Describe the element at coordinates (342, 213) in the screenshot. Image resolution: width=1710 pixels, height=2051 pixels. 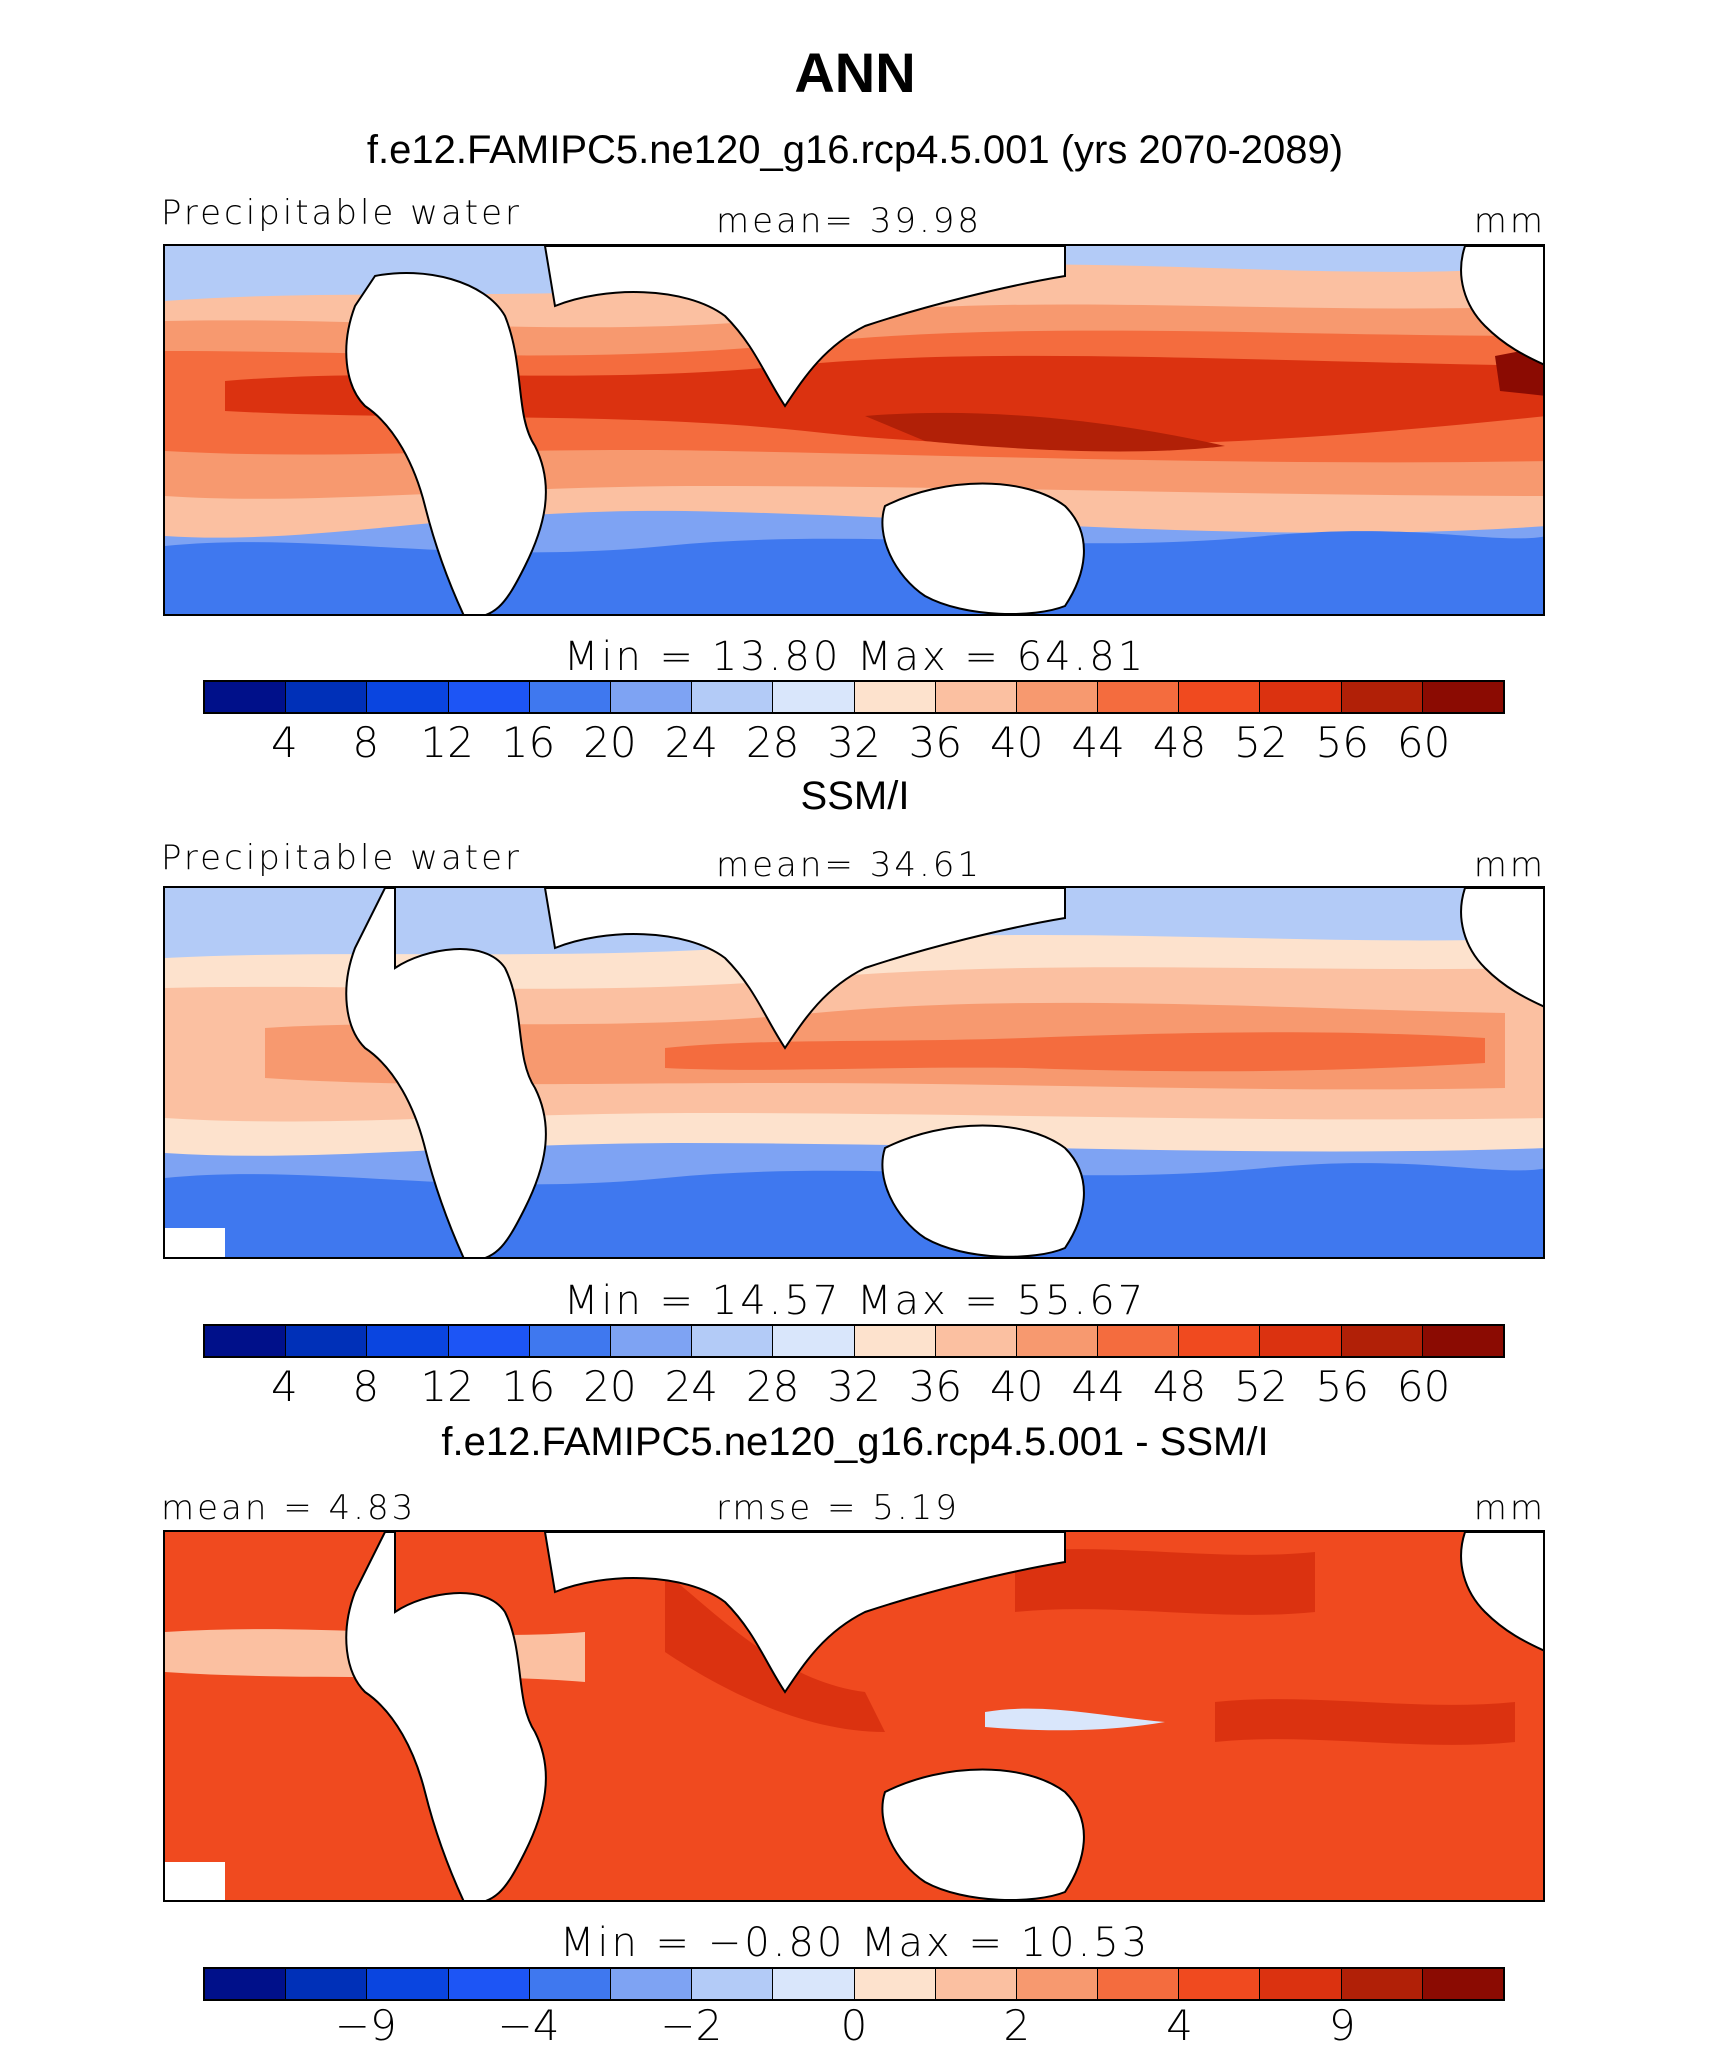
I see `panel-1-variable-label: Precipitable water` at that location.